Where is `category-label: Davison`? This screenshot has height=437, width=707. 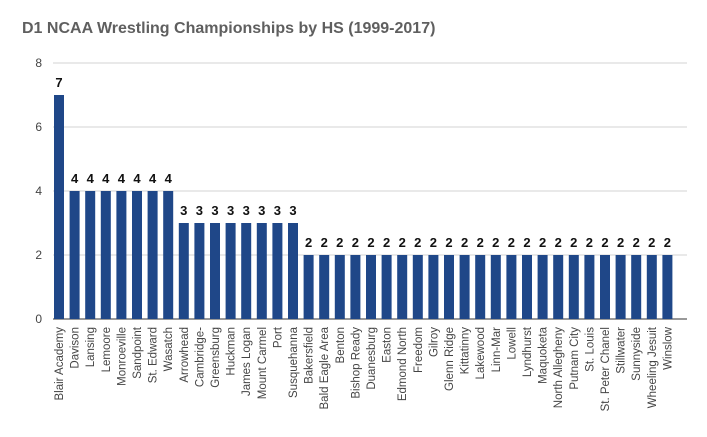 category-label: Davison is located at coordinates (76, 348).